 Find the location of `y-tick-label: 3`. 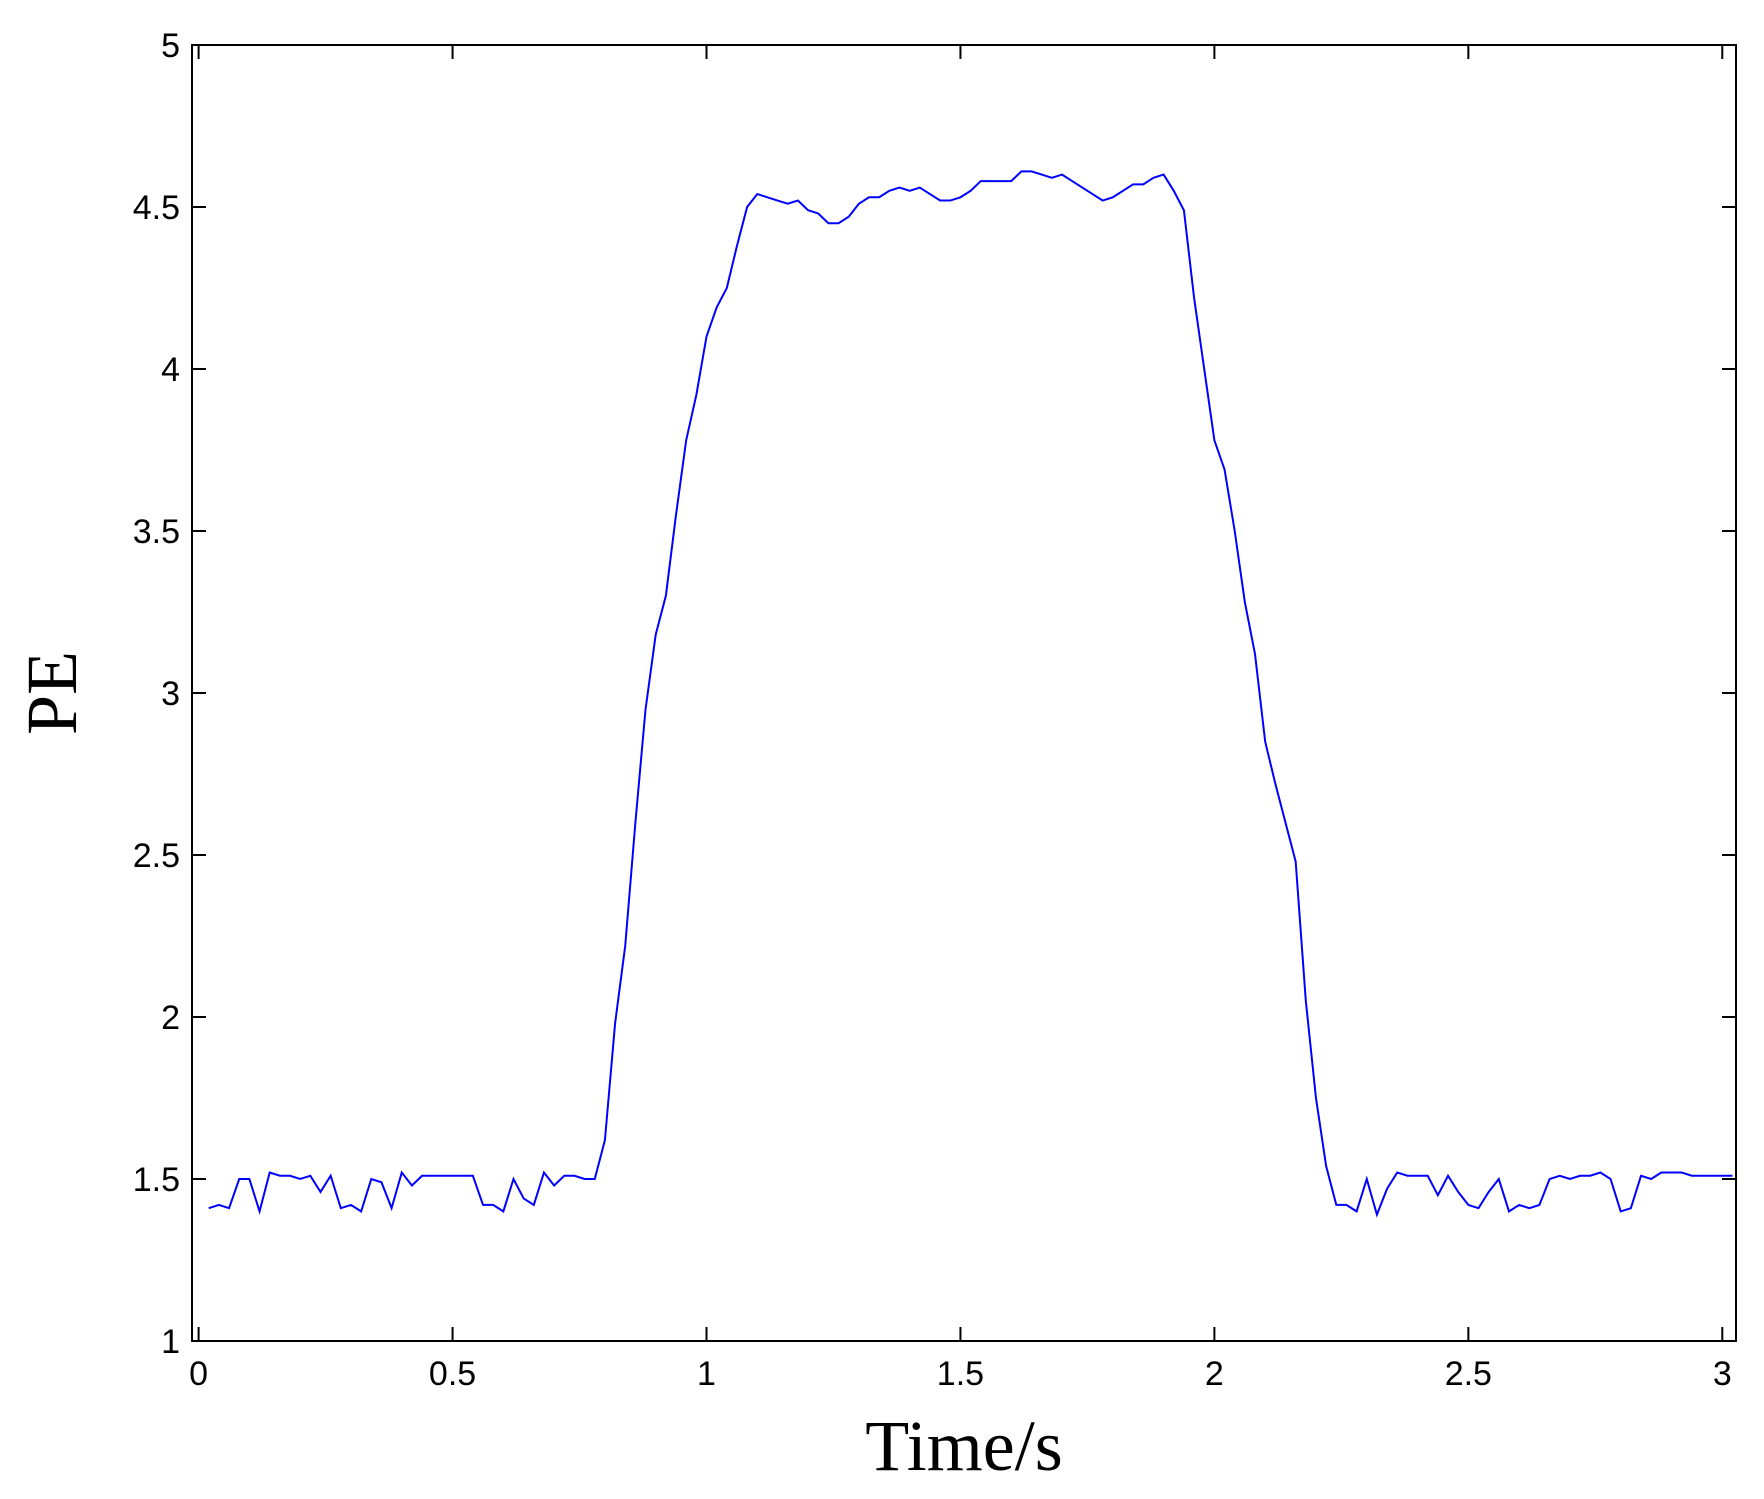

y-tick-label: 3 is located at coordinates (170, 694).